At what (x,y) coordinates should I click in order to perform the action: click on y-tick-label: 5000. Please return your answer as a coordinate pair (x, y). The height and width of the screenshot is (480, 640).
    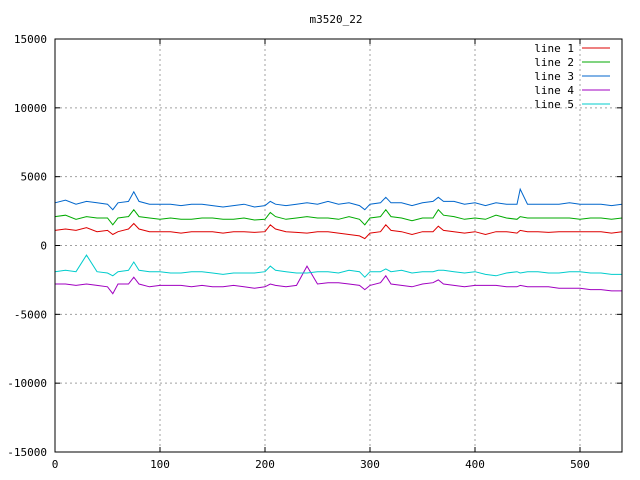
    Looking at the image, I should click on (34, 177).